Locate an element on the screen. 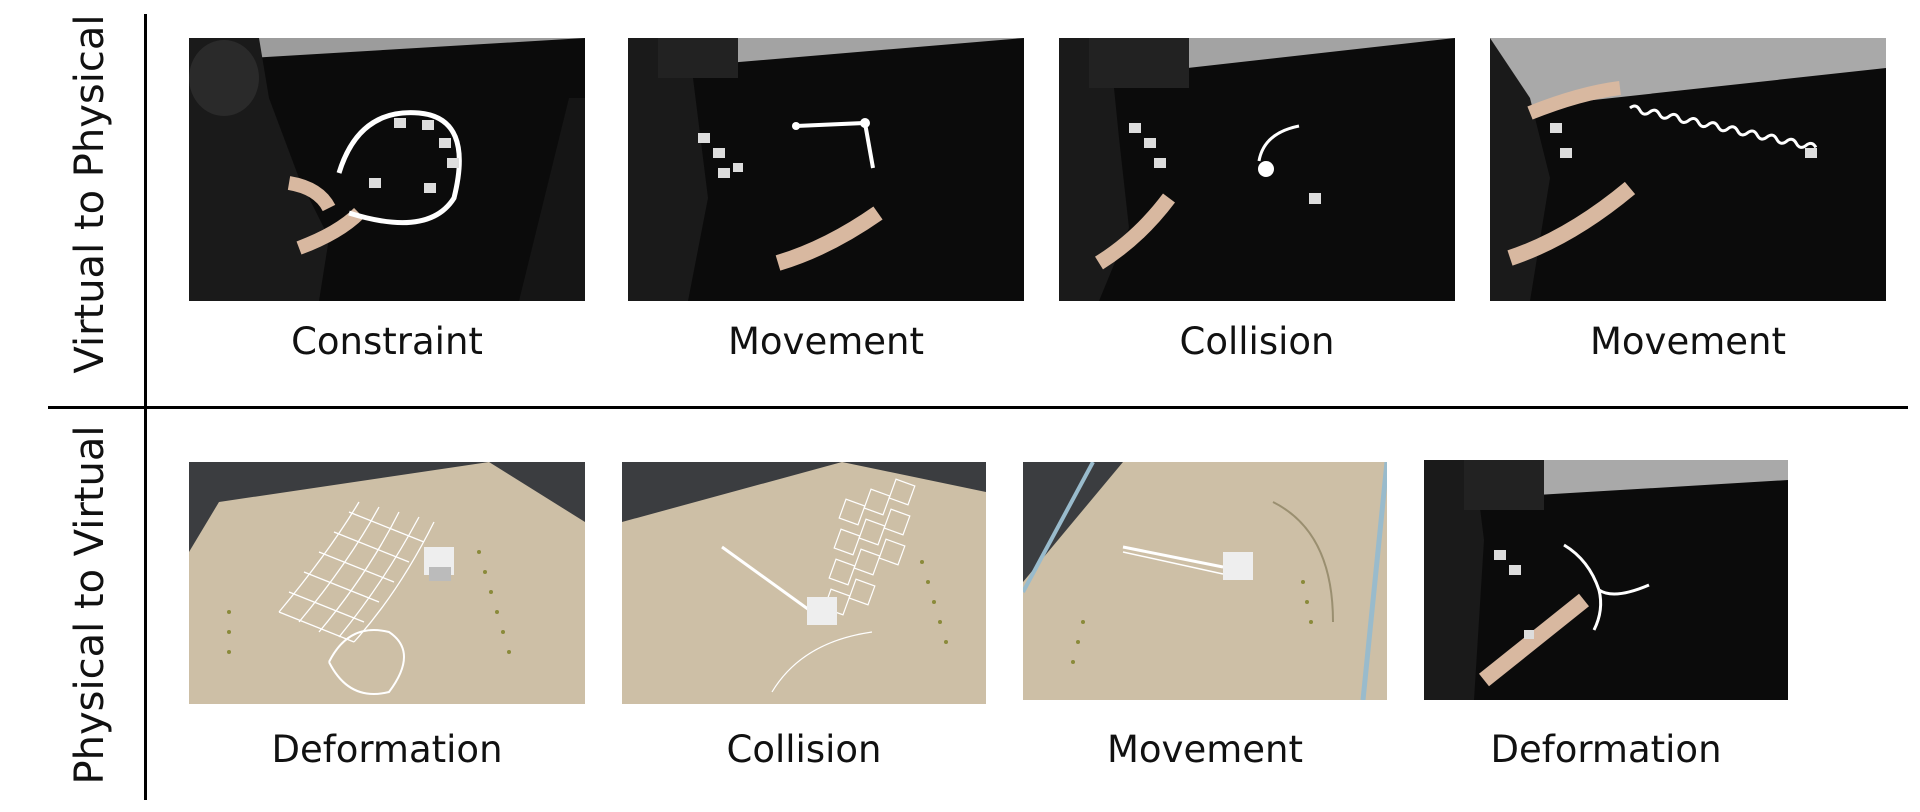  row-label-physical-to-virtual: Physical to Virtual is located at coordinates (90, 605).